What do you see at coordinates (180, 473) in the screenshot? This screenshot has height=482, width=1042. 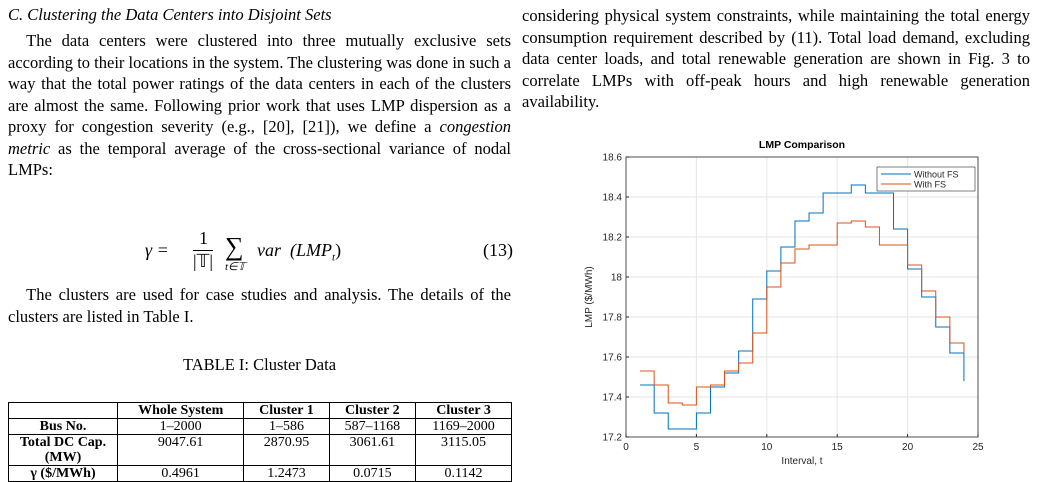 I see `cell: 0.4961` at bounding box center [180, 473].